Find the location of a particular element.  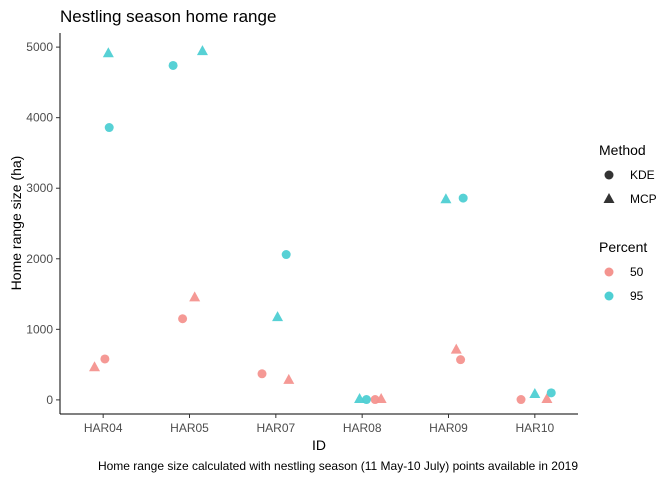

y-axis-title: Home range size (ha) is located at coordinates (16, 223).